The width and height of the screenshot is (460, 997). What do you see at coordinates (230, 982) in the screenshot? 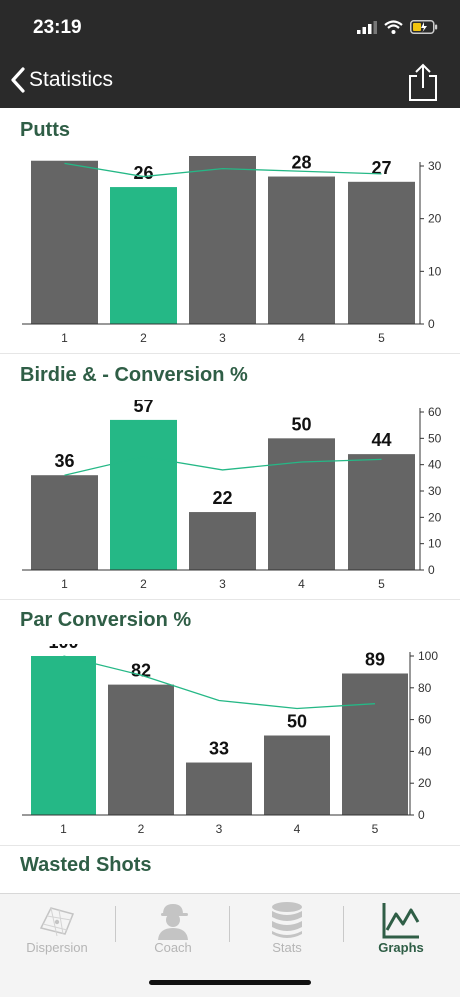
I see `home-indicator` at bounding box center [230, 982].